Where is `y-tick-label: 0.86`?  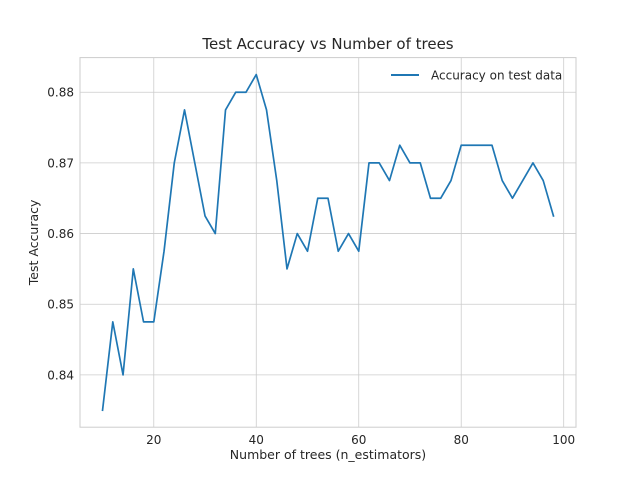
y-tick-label: 0.86 is located at coordinates (60, 234).